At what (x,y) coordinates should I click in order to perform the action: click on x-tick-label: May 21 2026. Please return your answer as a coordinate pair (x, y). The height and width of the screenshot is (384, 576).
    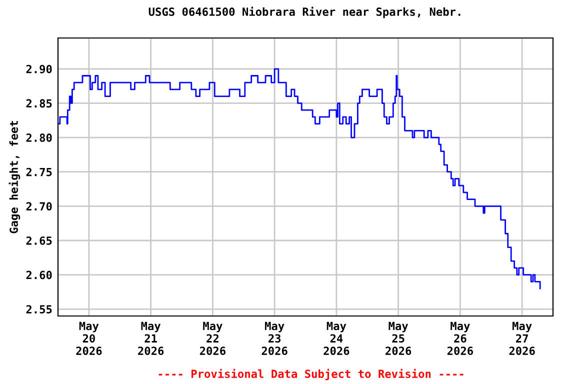
    Looking at the image, I should click on (151, 339).